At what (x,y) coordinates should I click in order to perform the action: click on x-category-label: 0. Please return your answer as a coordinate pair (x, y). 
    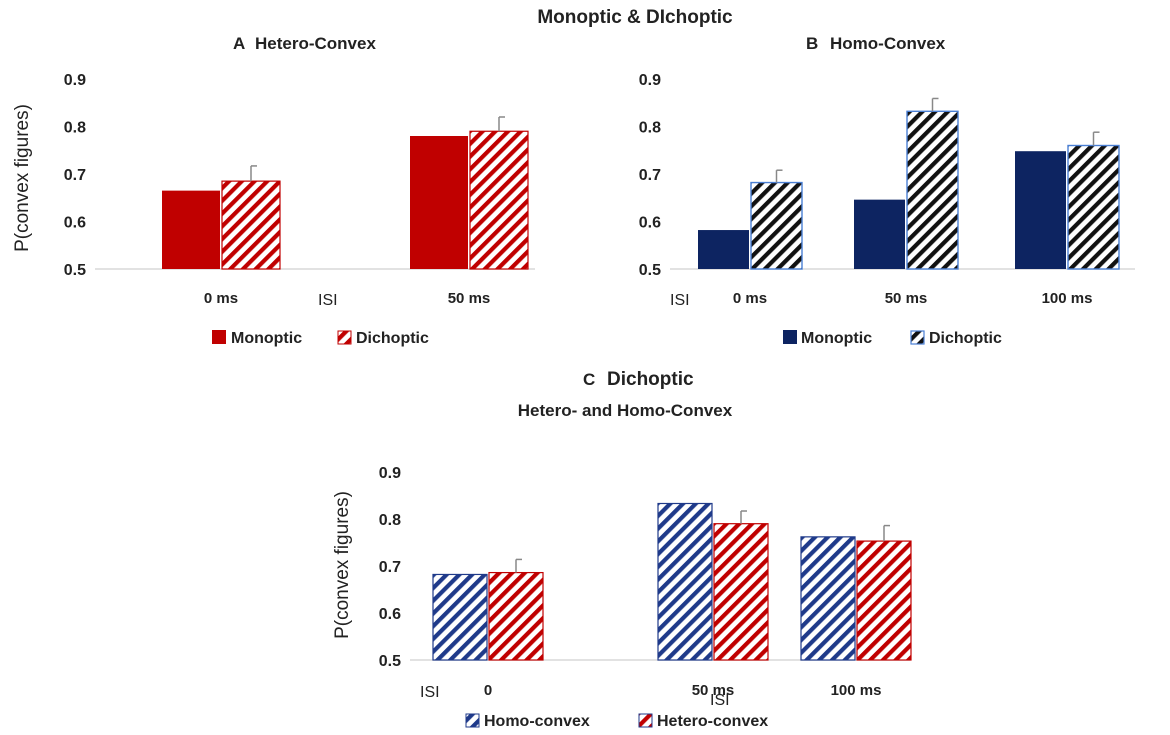
    Looking at the image, I should click on (488, 690).